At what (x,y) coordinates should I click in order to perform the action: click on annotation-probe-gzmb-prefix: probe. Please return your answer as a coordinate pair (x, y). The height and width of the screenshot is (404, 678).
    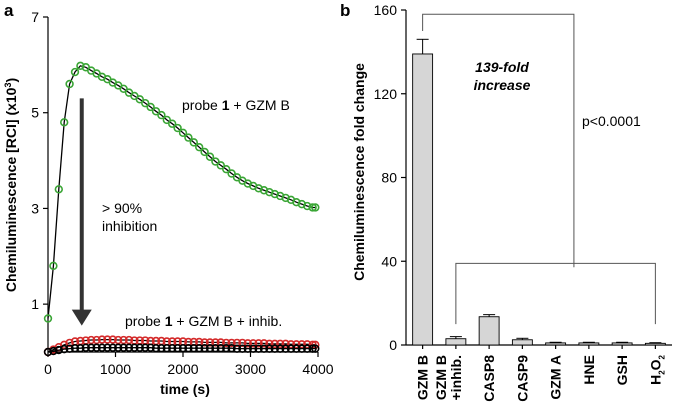
    Looking at the image, I should click on (202, 105).